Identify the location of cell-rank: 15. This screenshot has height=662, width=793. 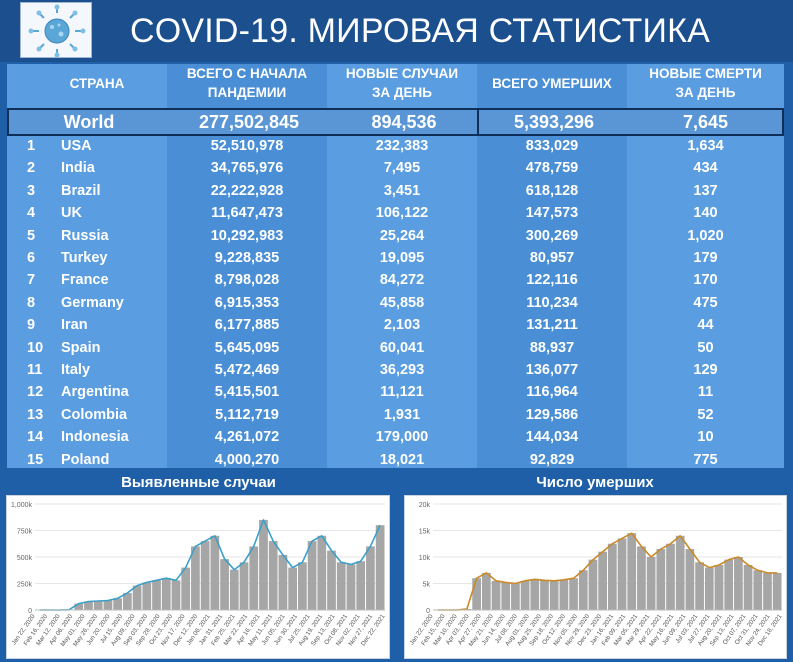
(35, 459).